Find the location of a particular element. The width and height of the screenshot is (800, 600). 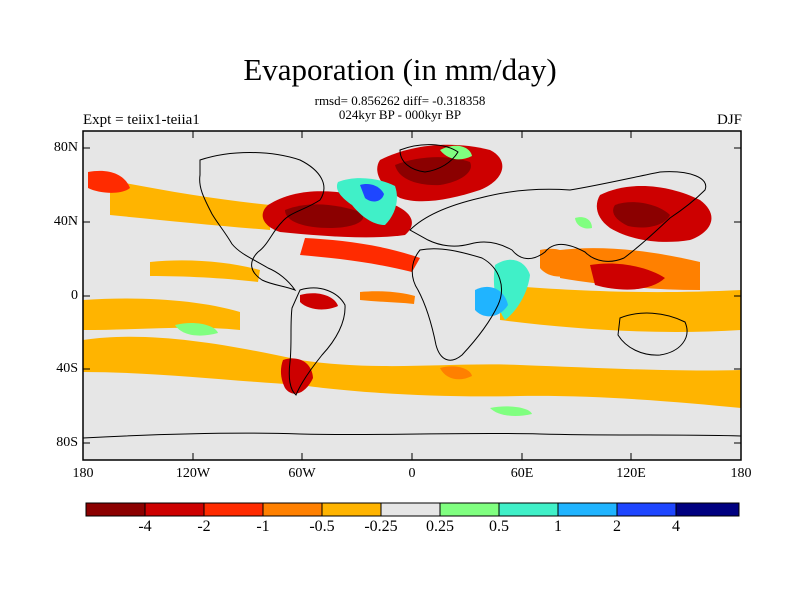

lon-label-180w: 180 is located at coordinates (83, 473).